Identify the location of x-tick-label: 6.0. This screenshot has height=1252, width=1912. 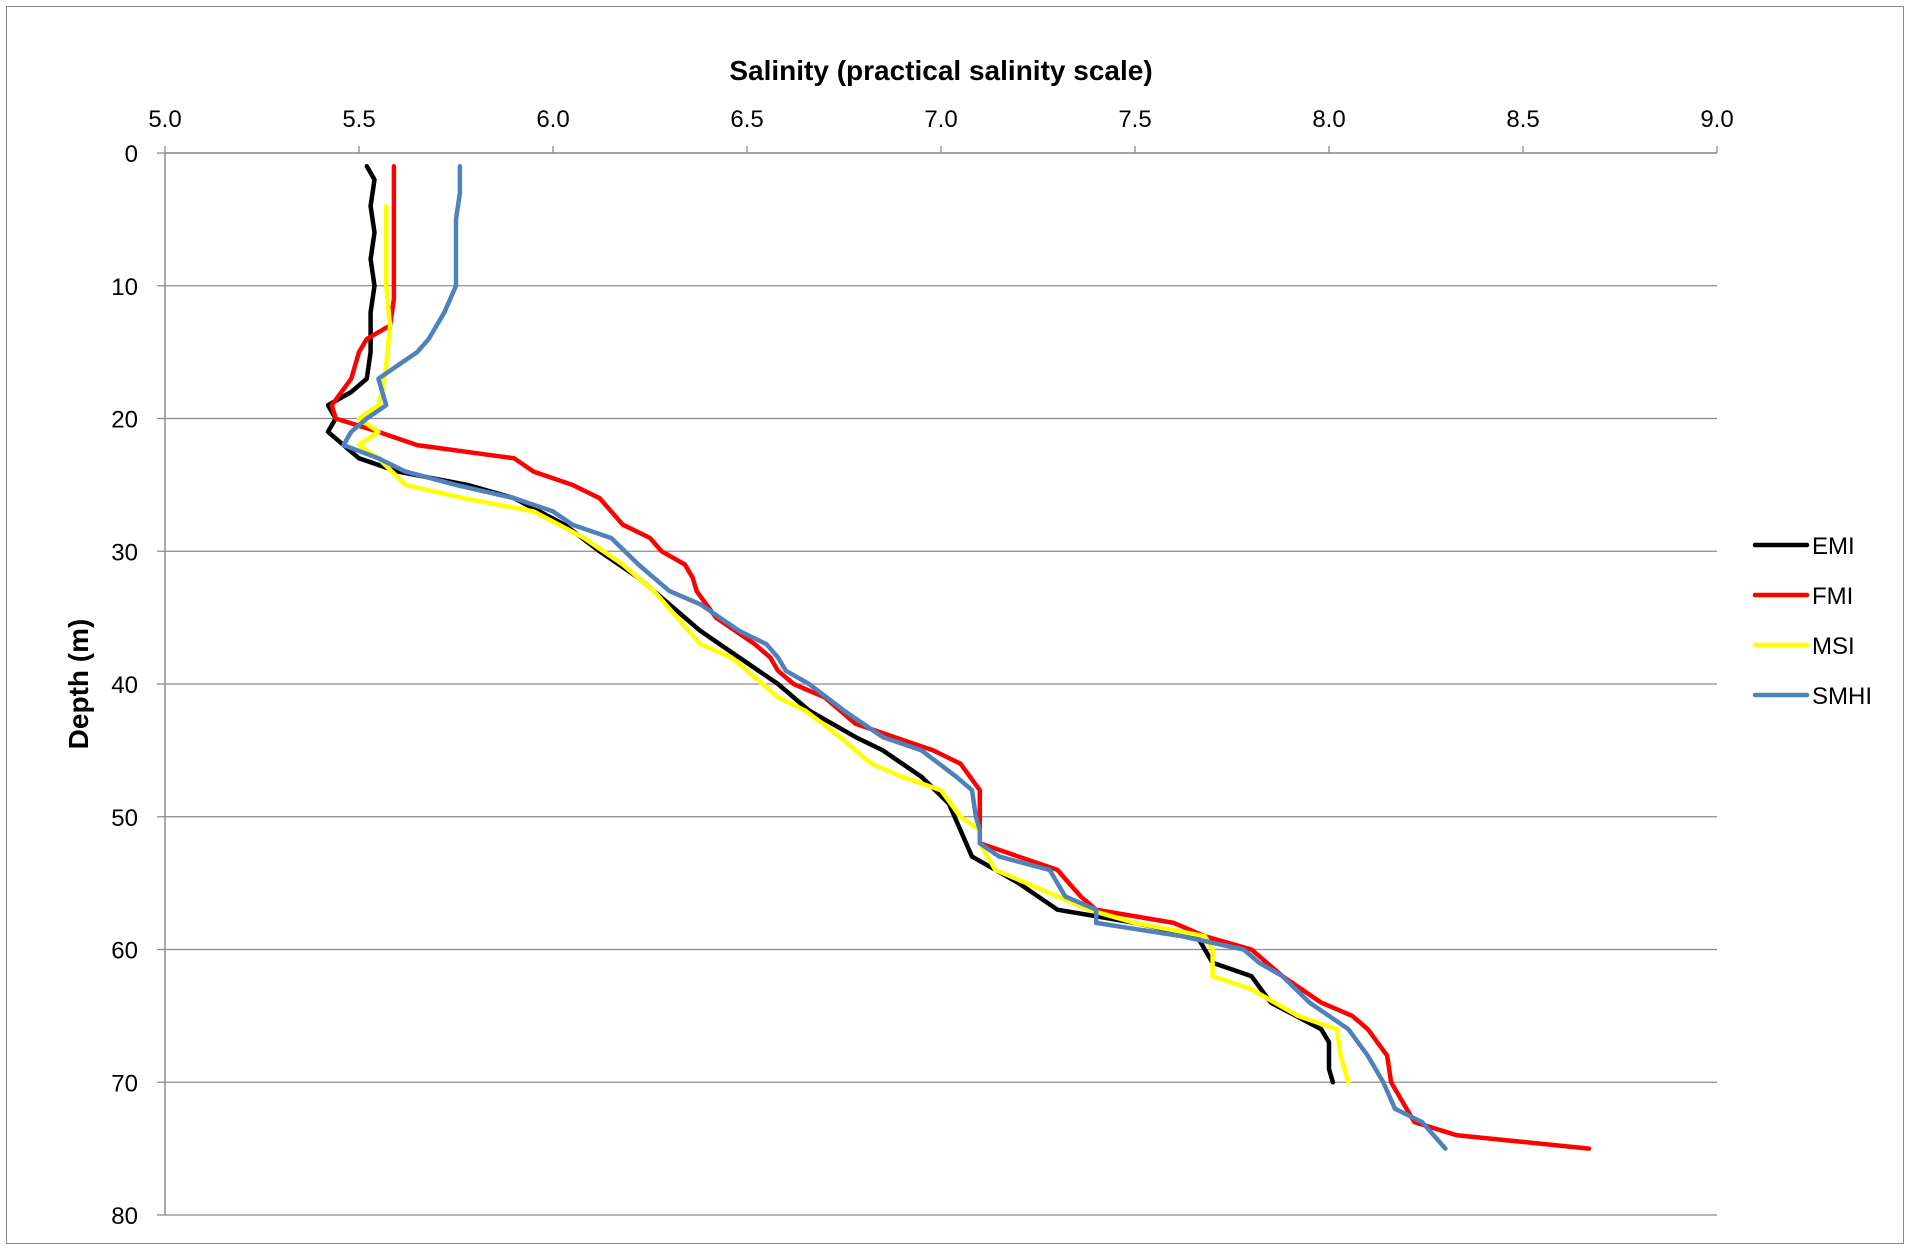
(552, 119).